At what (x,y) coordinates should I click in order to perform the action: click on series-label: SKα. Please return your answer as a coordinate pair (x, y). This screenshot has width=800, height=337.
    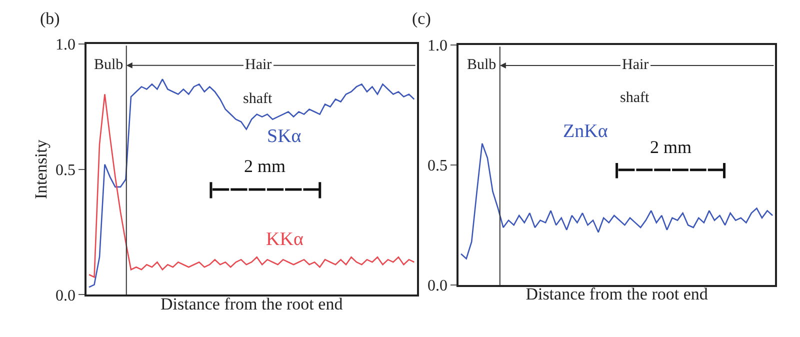
    Looking at the image, I should click on (284, 136).